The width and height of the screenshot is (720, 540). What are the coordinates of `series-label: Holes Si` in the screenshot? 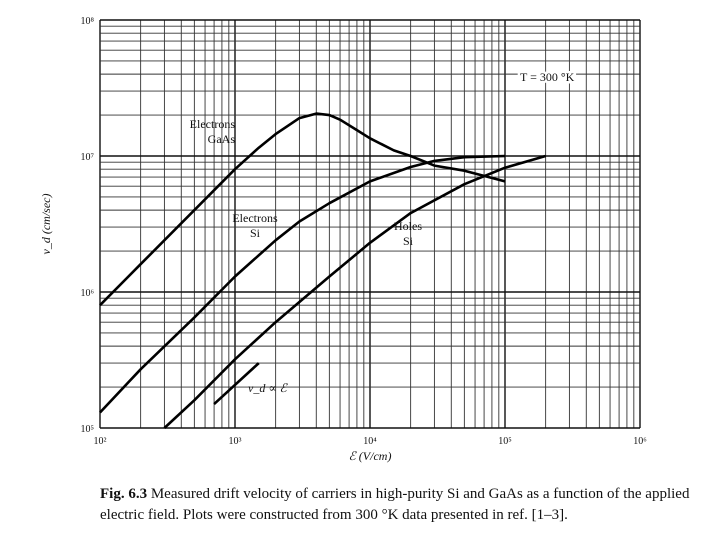 It's located at (408, 233).